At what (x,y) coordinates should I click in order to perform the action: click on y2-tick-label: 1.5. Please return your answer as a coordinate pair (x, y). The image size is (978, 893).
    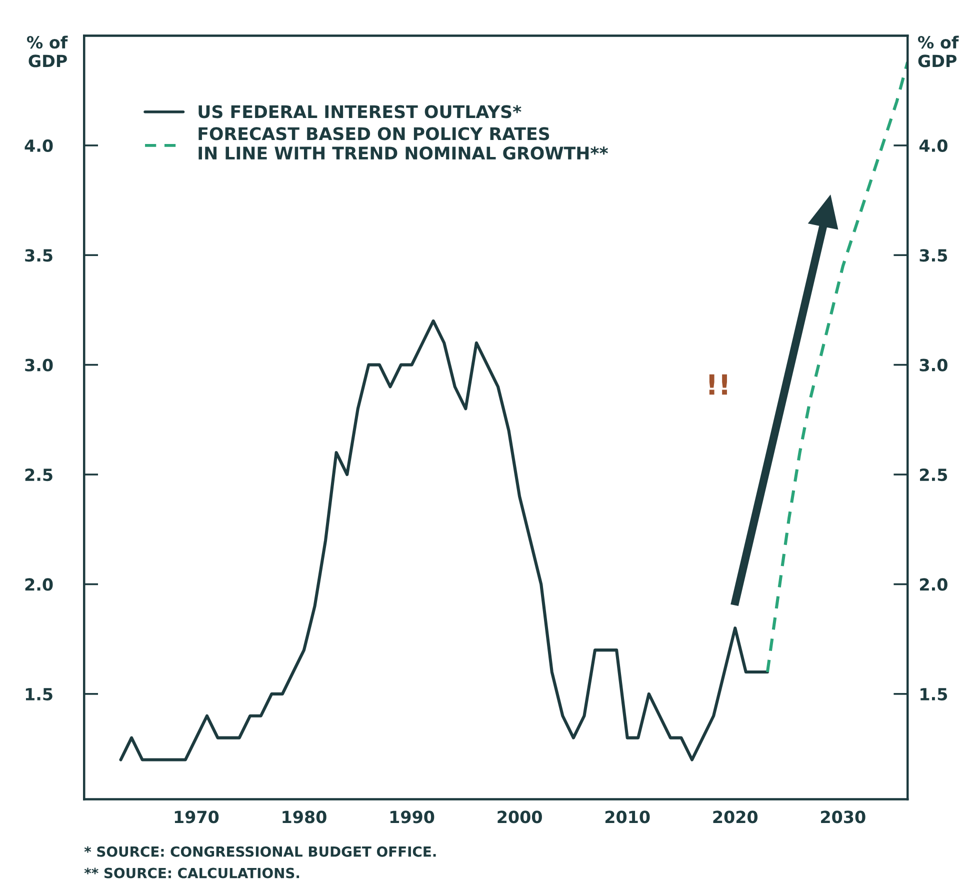
    Looking at the image, I should click on (934, 694).